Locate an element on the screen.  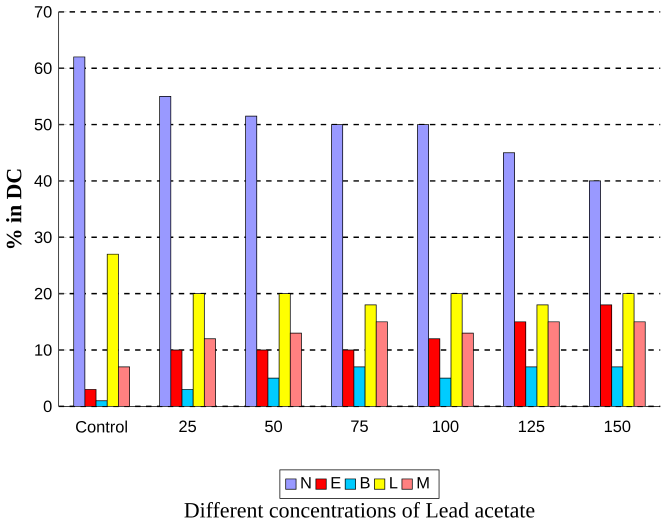
y-tick-label: 0 is located at coordinates (48, 406).